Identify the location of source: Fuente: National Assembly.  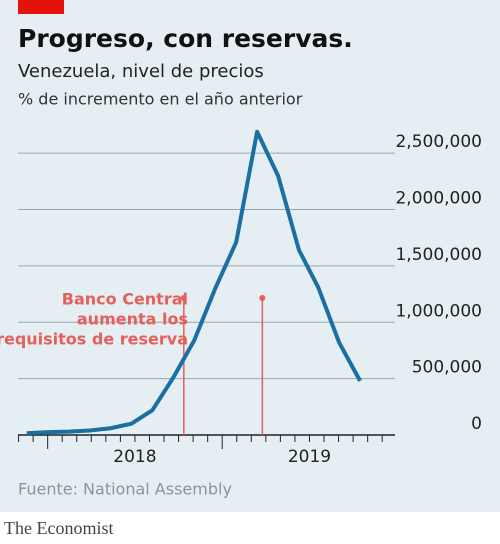
(125, 489).